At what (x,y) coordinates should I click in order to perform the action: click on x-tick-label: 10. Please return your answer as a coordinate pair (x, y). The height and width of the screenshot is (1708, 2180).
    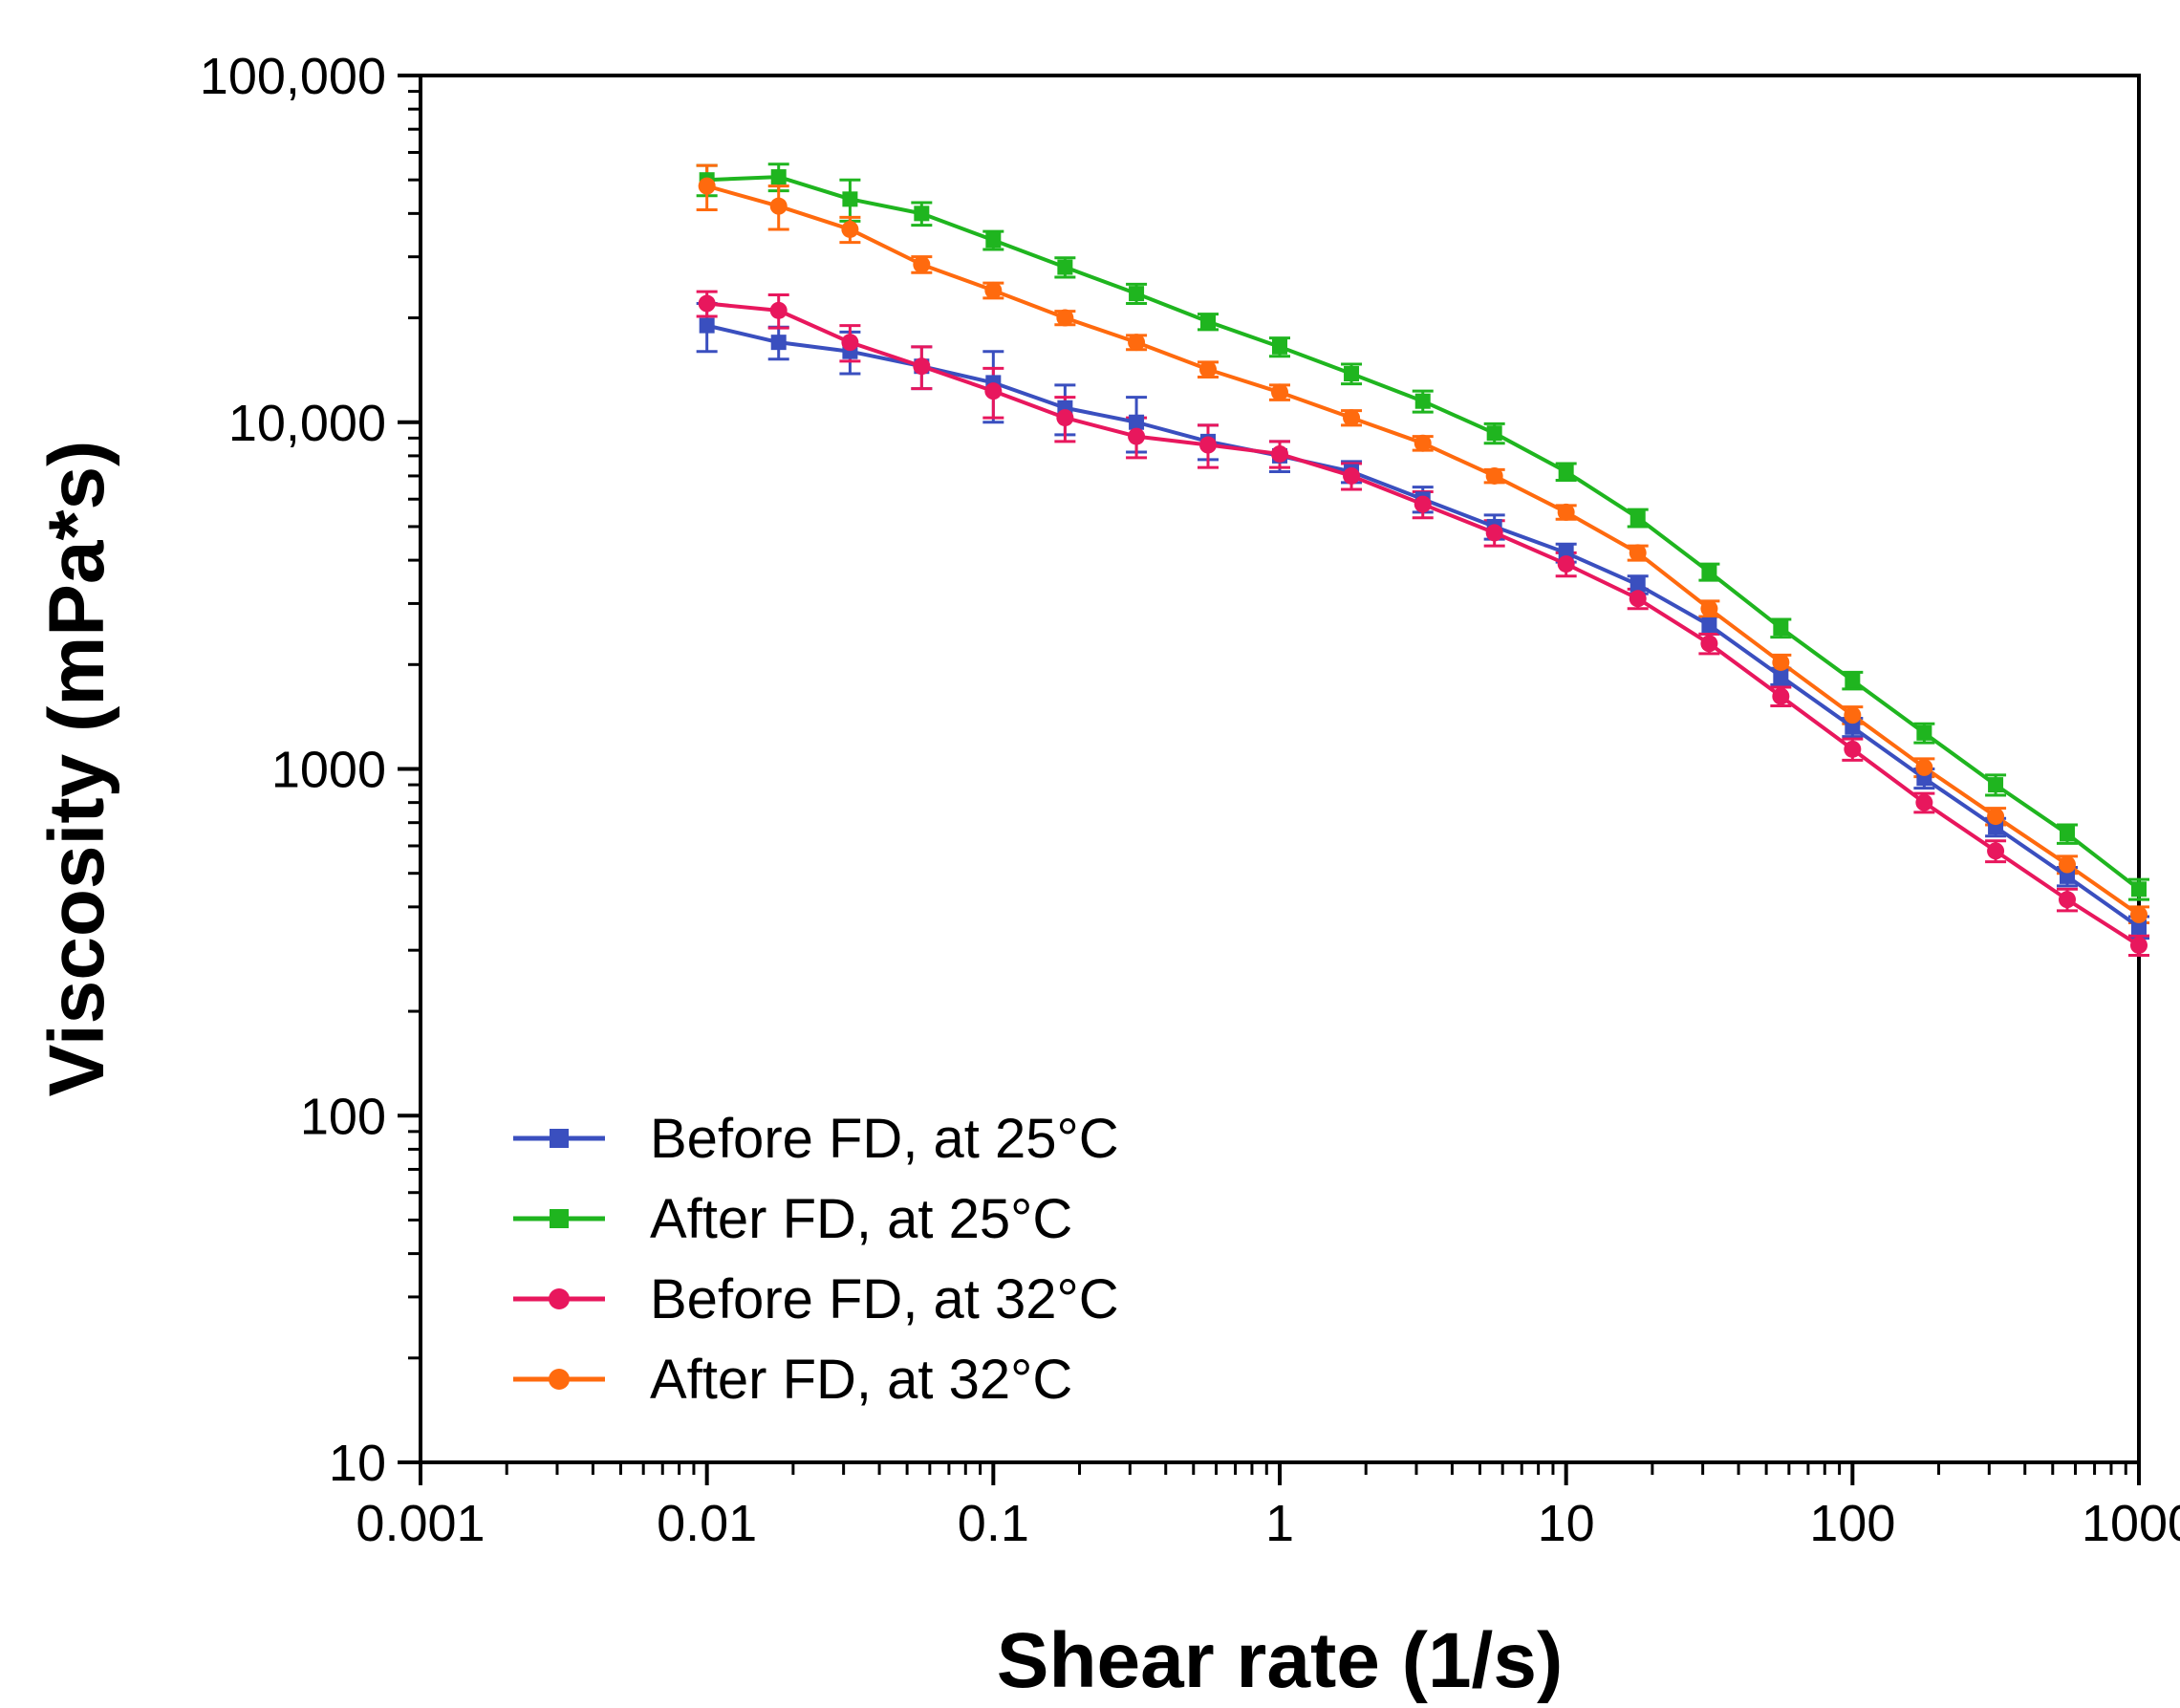
    Looking at the image, I should click on (1566, 1523).